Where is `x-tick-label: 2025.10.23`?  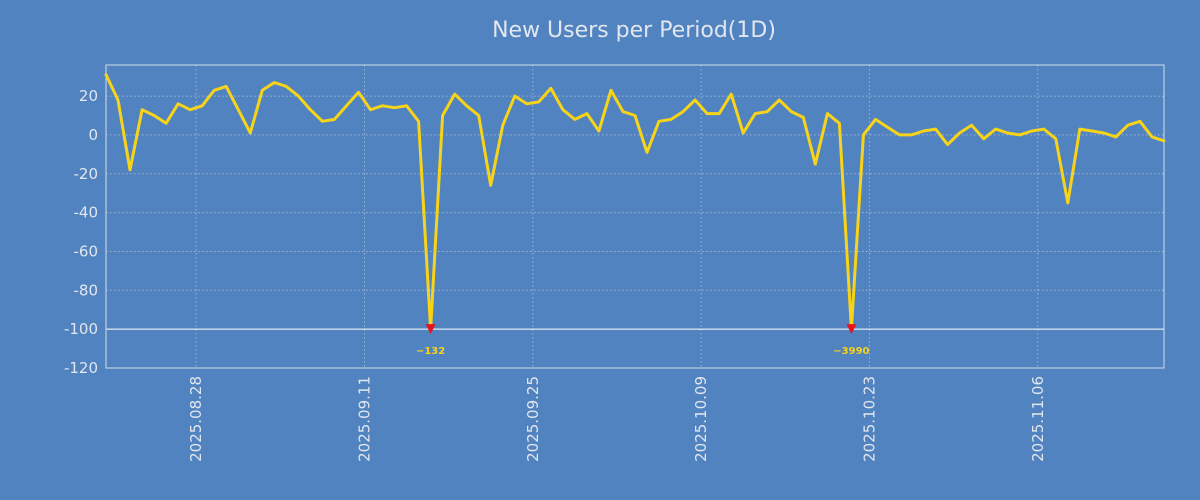 x-tick-label: 2025.10.23 is located at coordinates (869, 419).